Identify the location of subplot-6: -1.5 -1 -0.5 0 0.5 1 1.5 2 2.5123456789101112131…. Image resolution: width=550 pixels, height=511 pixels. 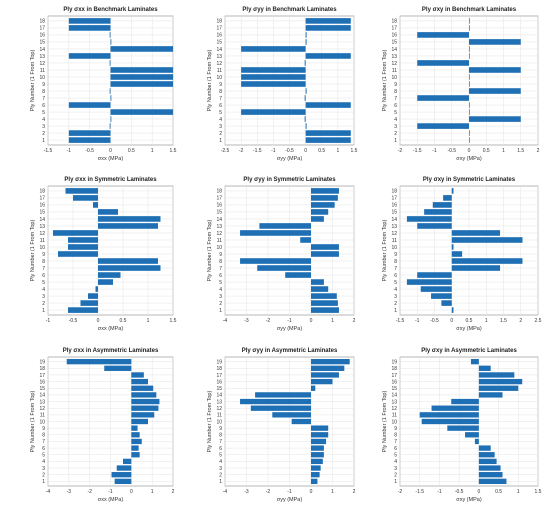
(462, 254).